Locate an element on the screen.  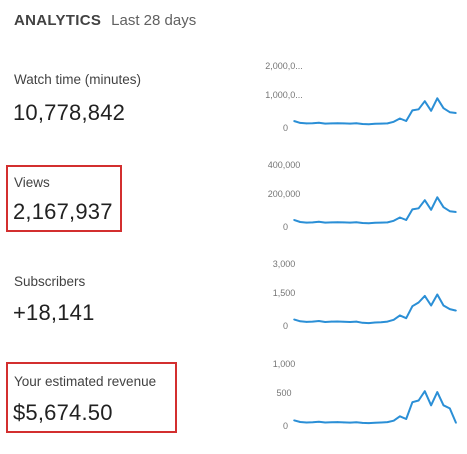
tick-label-top: 400,000 is located at coordinates (284, 165).